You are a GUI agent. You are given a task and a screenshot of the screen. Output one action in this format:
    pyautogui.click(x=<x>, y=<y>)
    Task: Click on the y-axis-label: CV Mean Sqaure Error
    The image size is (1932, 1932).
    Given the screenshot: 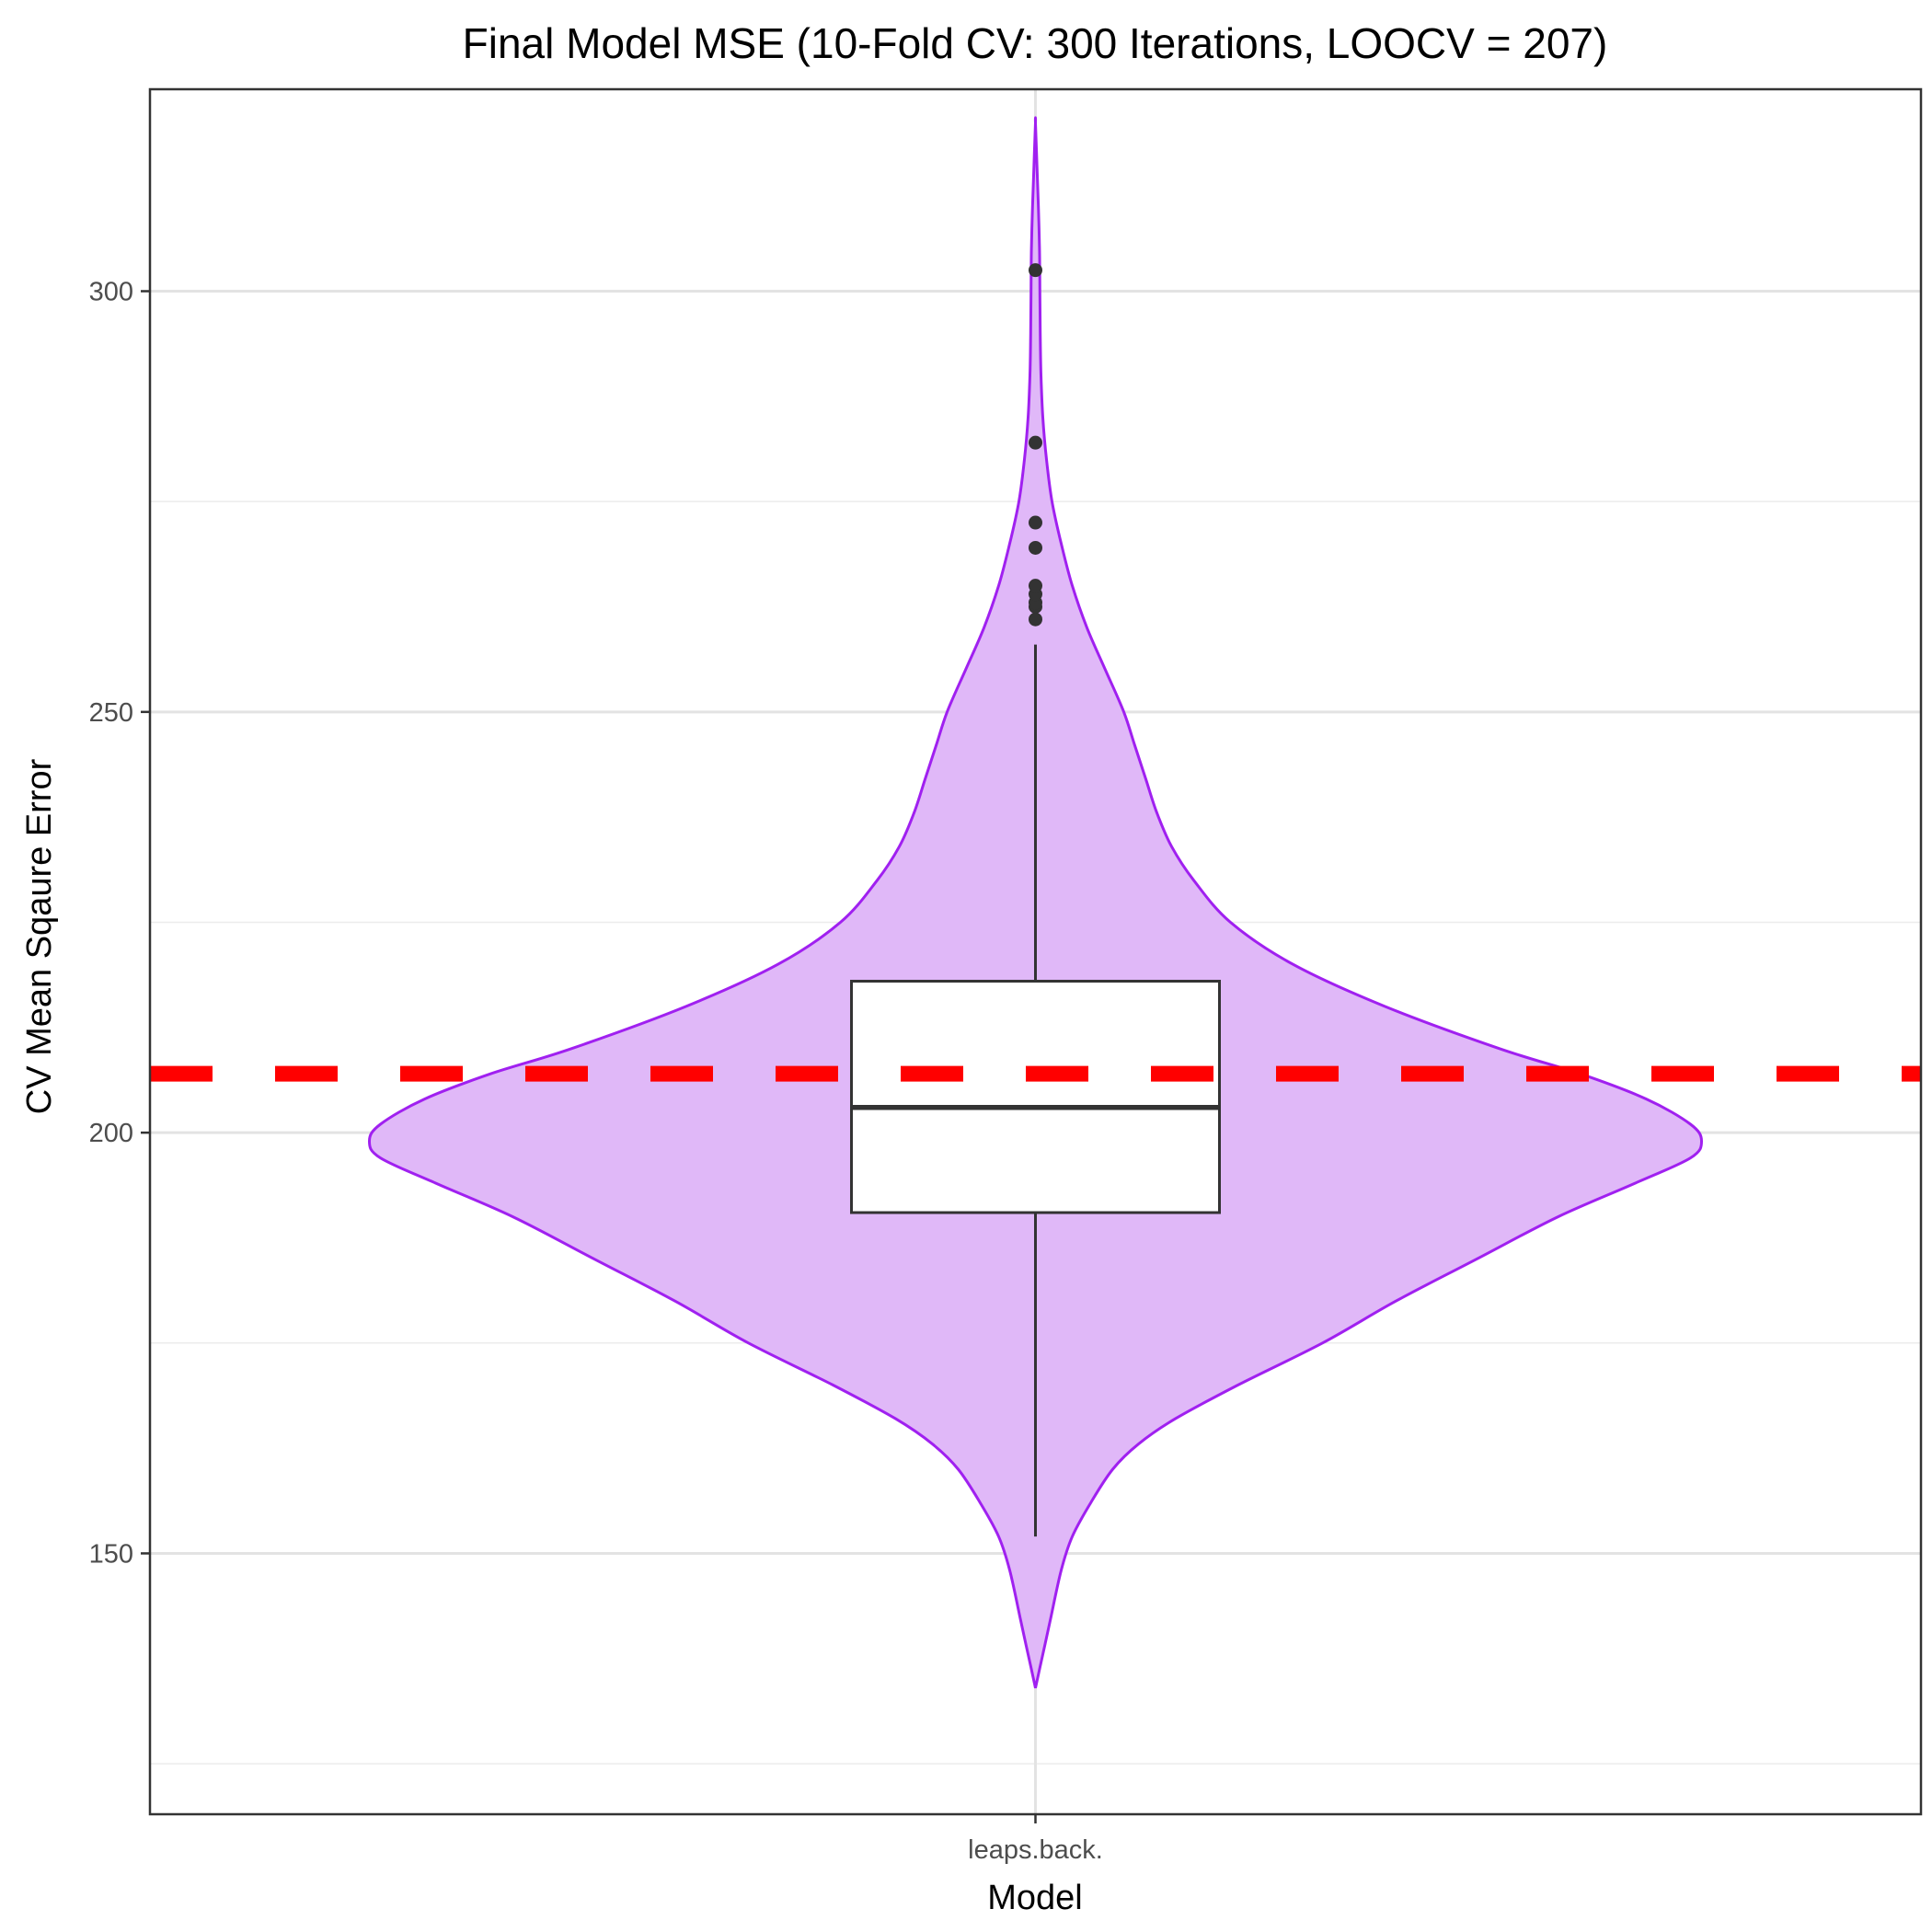 What is the action you would take?
    pyautogui.click(x=39, y=936)
    